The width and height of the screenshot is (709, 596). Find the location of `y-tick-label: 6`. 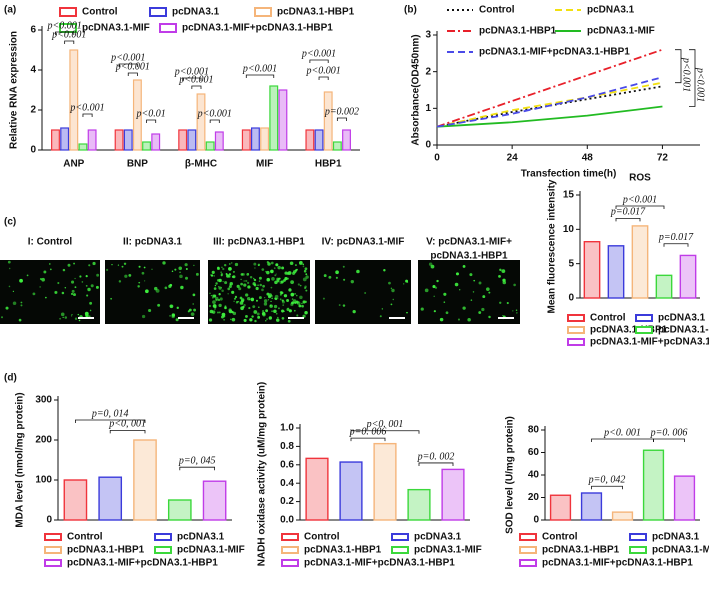

y-tick-label: 6 is located at coordinates (33, 30).